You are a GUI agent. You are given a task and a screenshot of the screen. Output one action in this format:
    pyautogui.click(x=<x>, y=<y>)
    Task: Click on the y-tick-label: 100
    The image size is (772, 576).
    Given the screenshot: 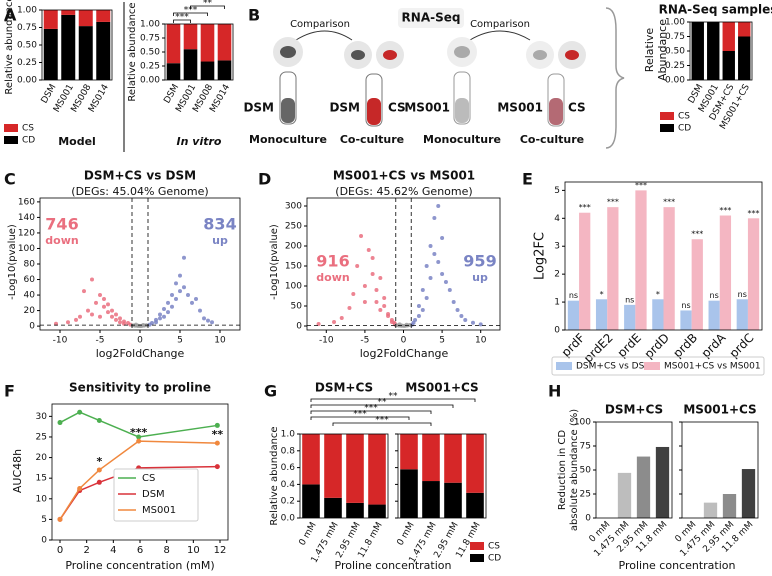 What is the action you would take?
    pyautogui.click(x=26, y=249)
    